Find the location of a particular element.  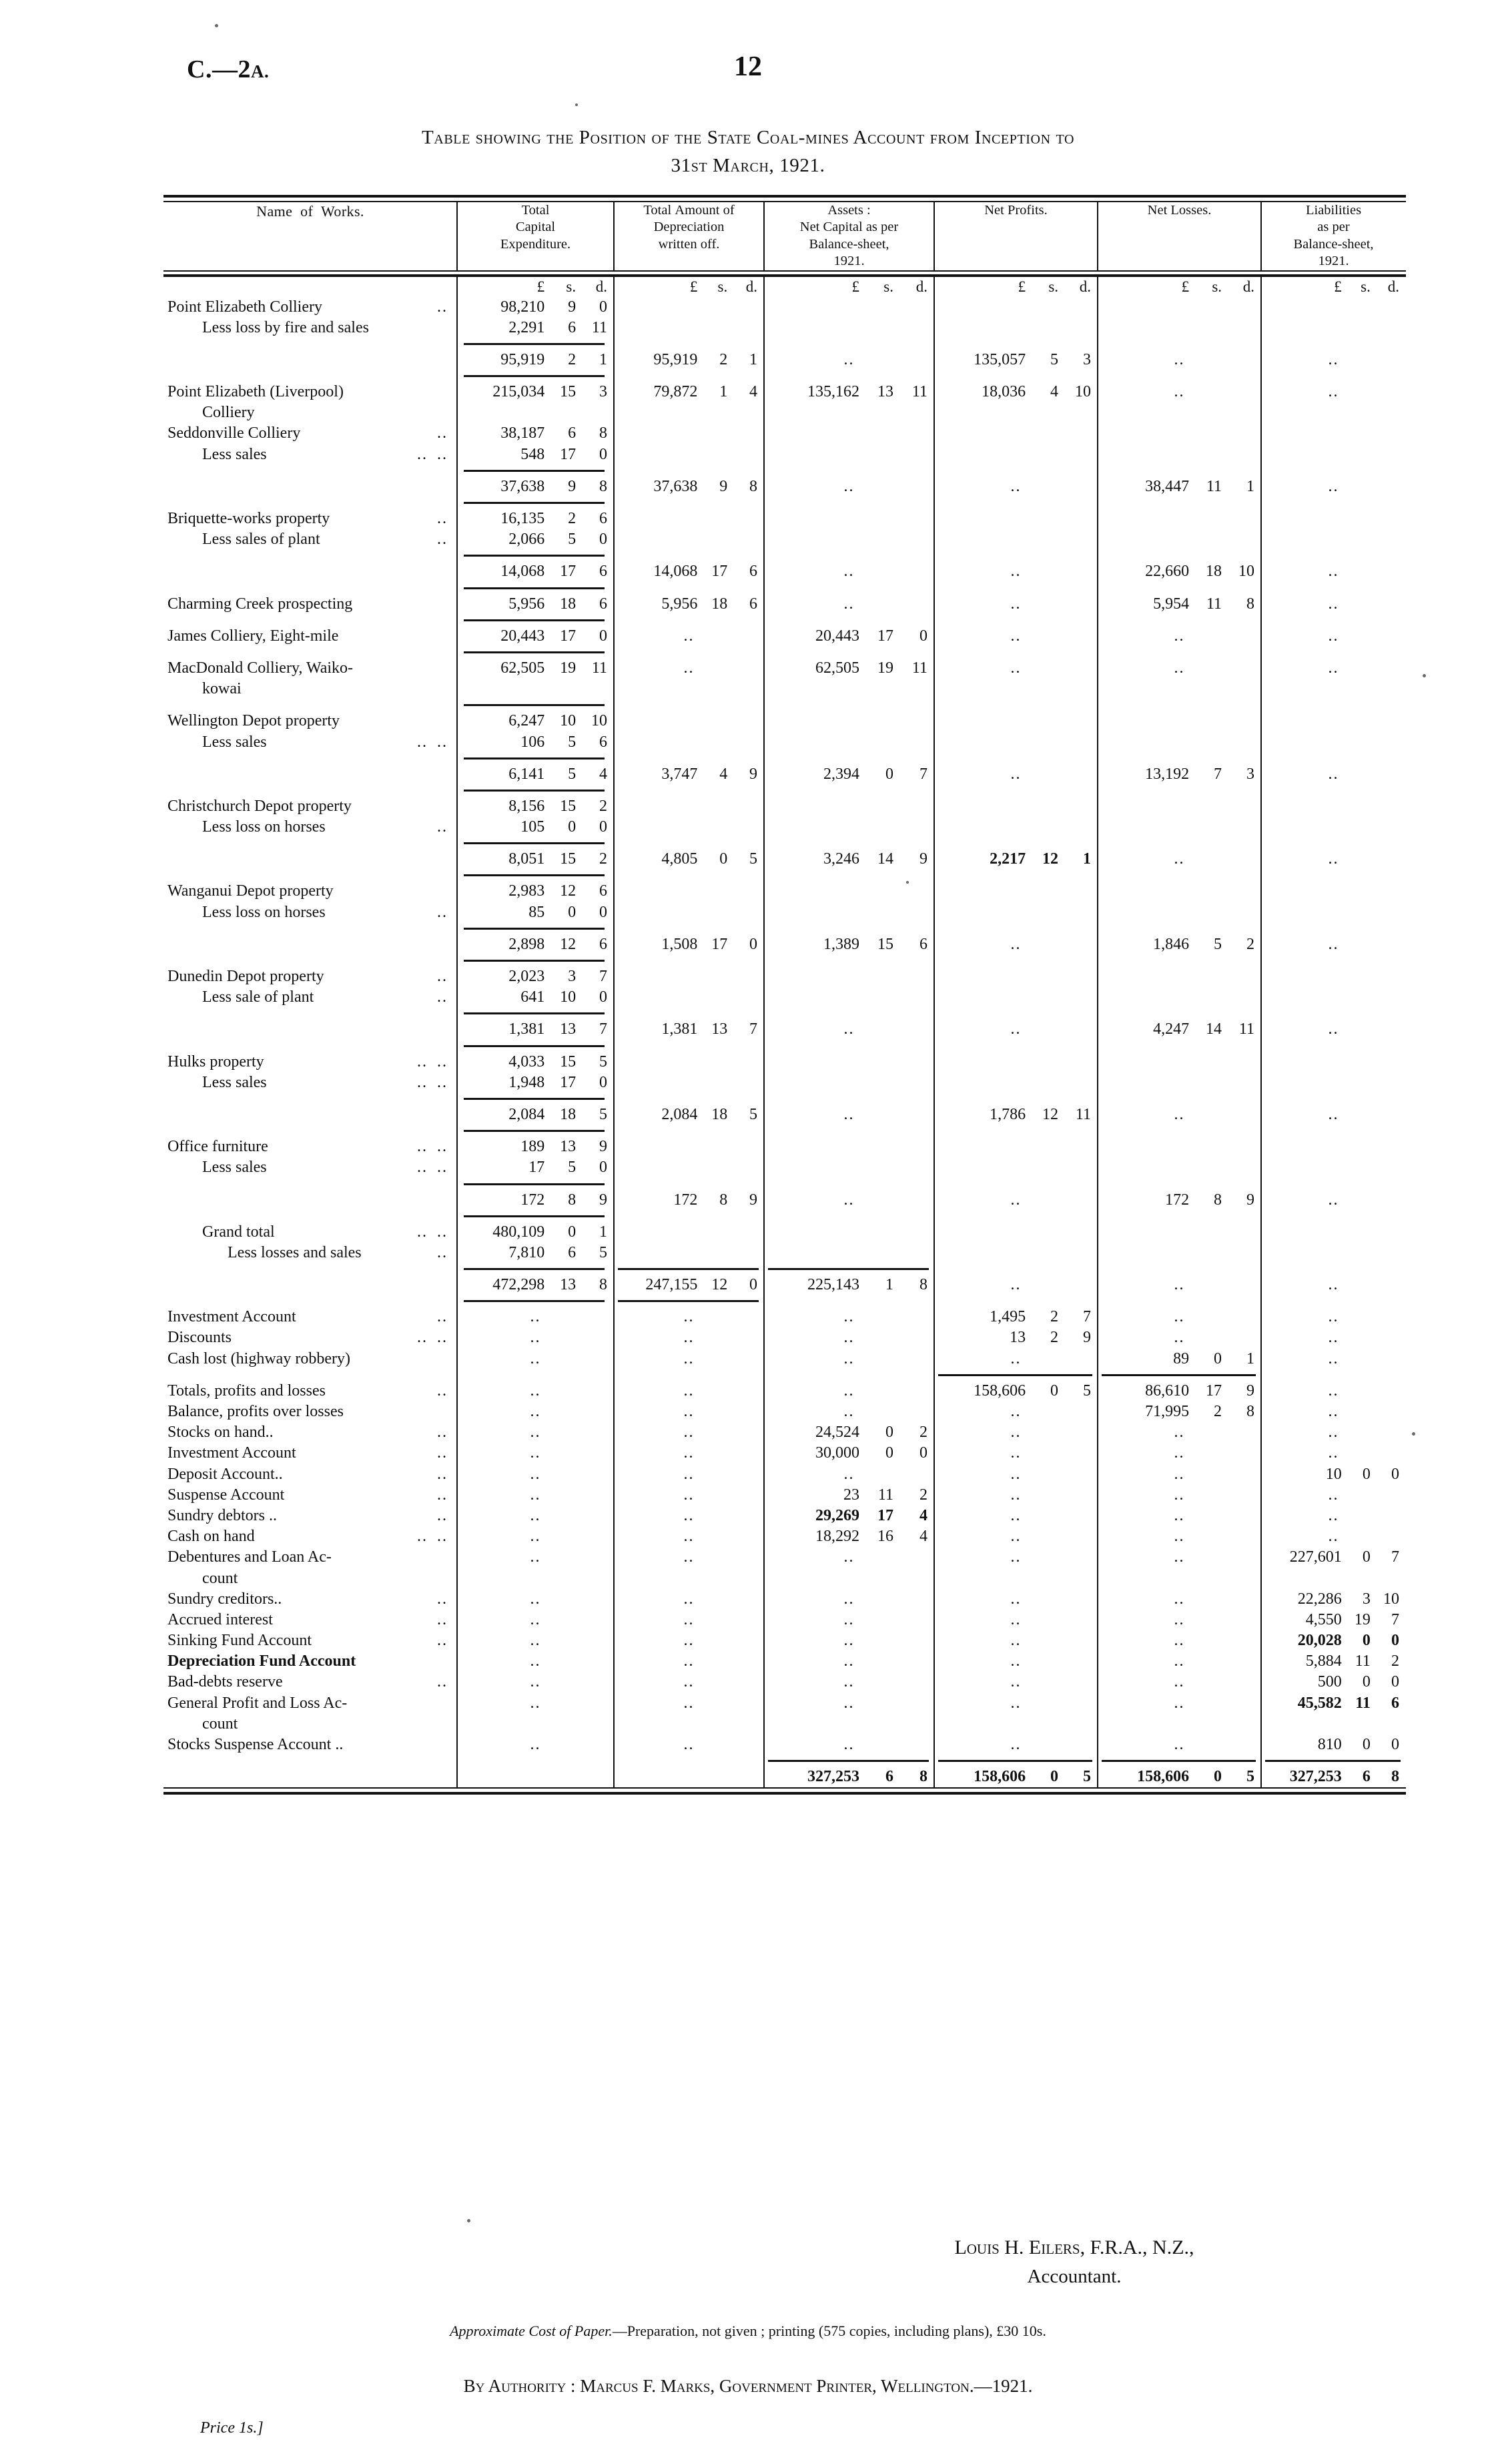

cell-capital: 2,084 18 5 is located at coordinates (557, 1114).